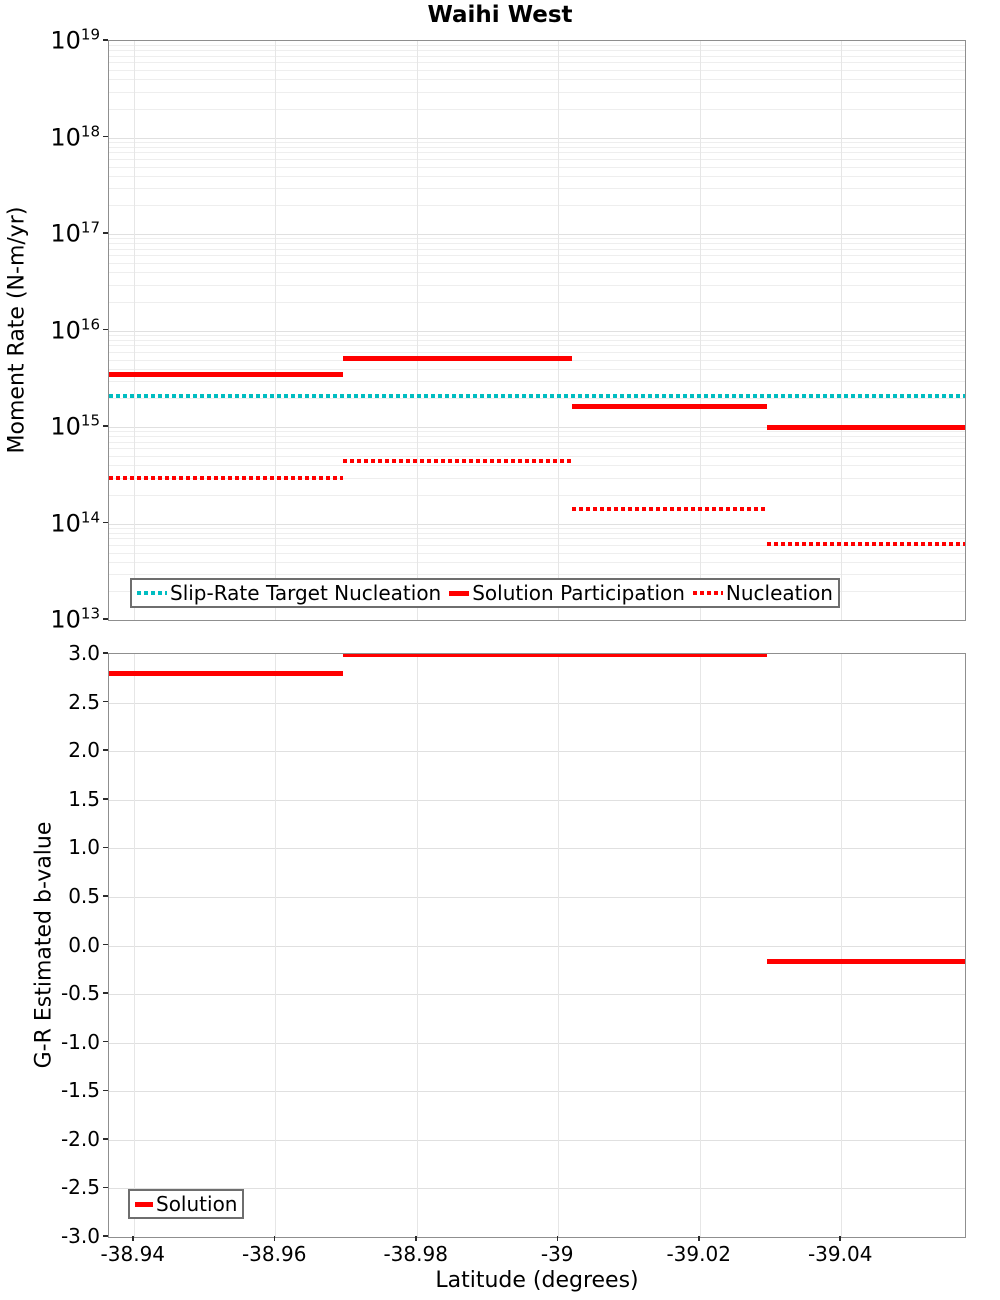 This screenshot has width=1000, height=1300. I want to click on legend-item-solution-participation: Solution Participation, so click(567, 593).